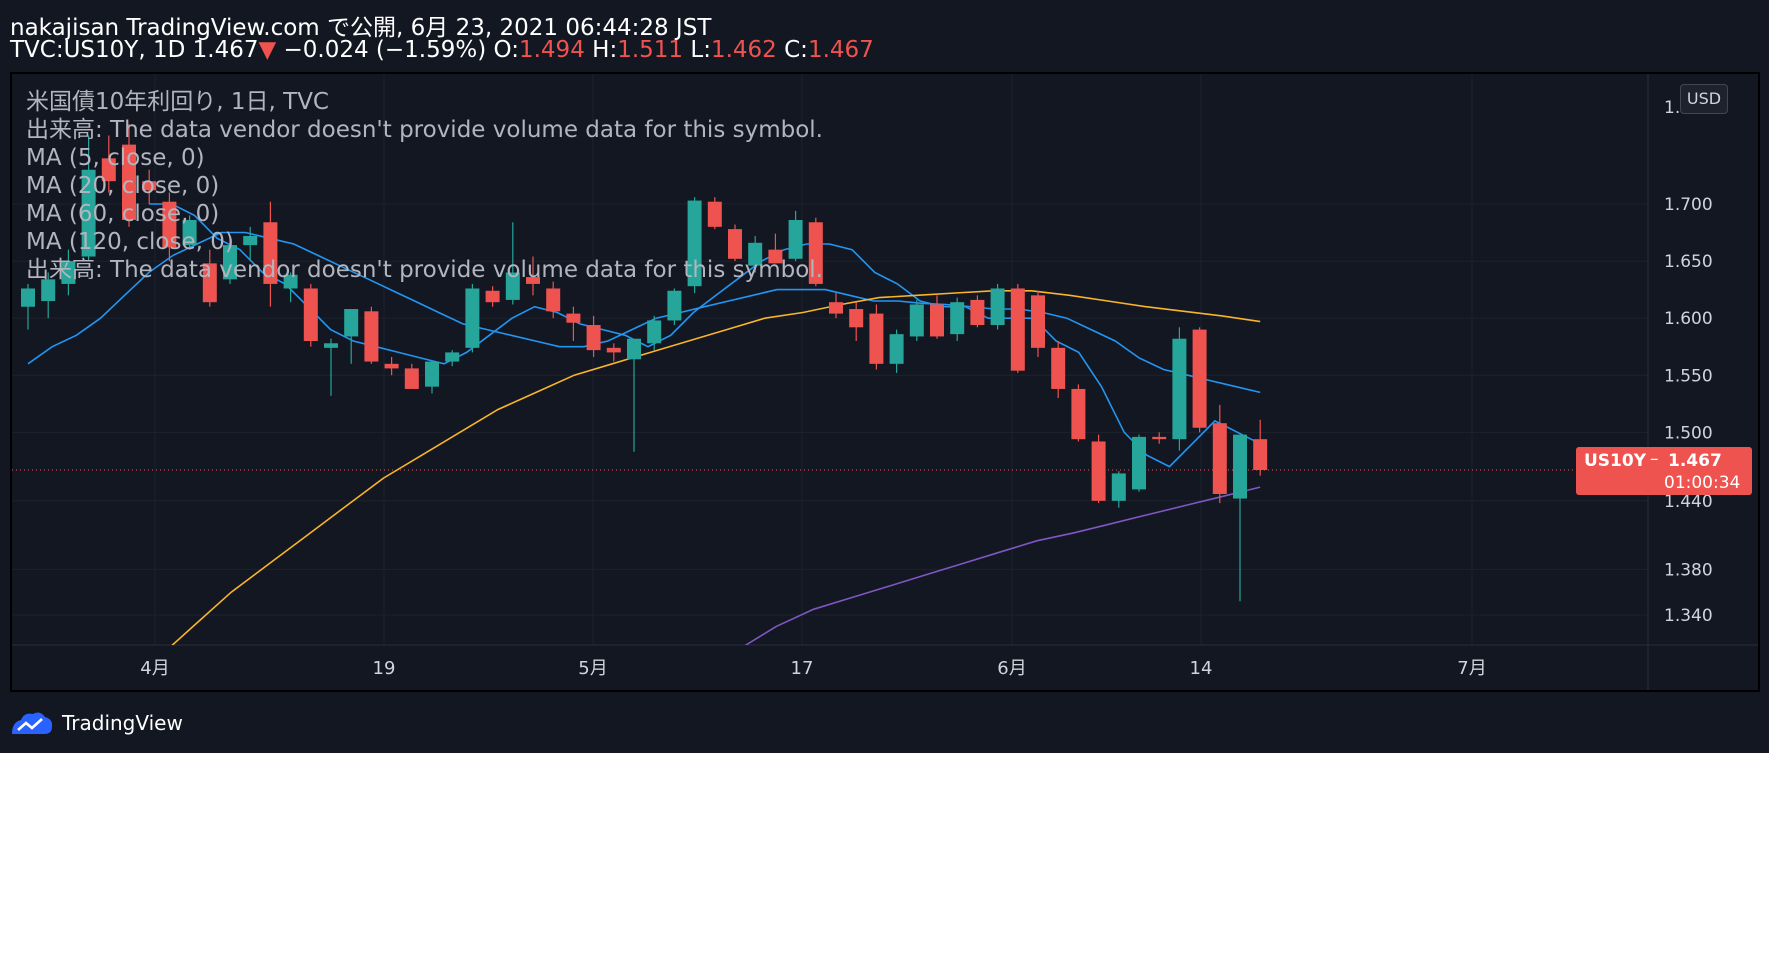 The height and width of the screenshot is (972, 1769). I want to click on x-tick-2: 5月, so click(592, 668).